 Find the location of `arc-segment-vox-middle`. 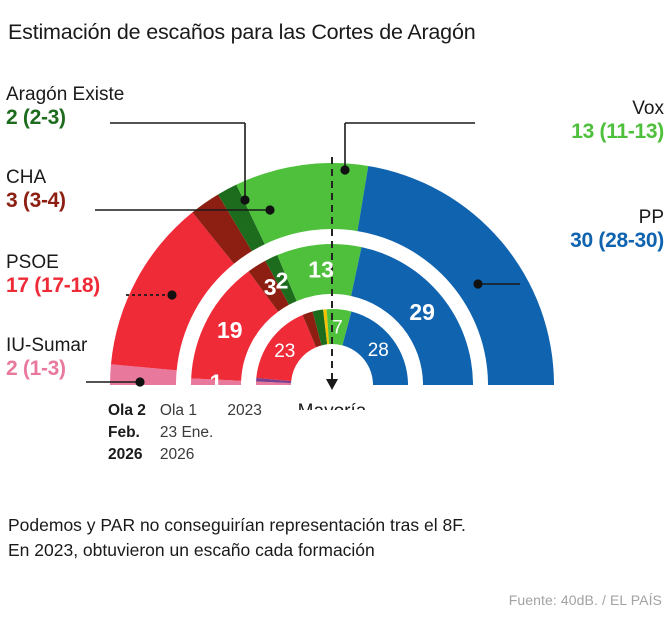

arc-segment-vox-middle is located at coordinates (319, 273).